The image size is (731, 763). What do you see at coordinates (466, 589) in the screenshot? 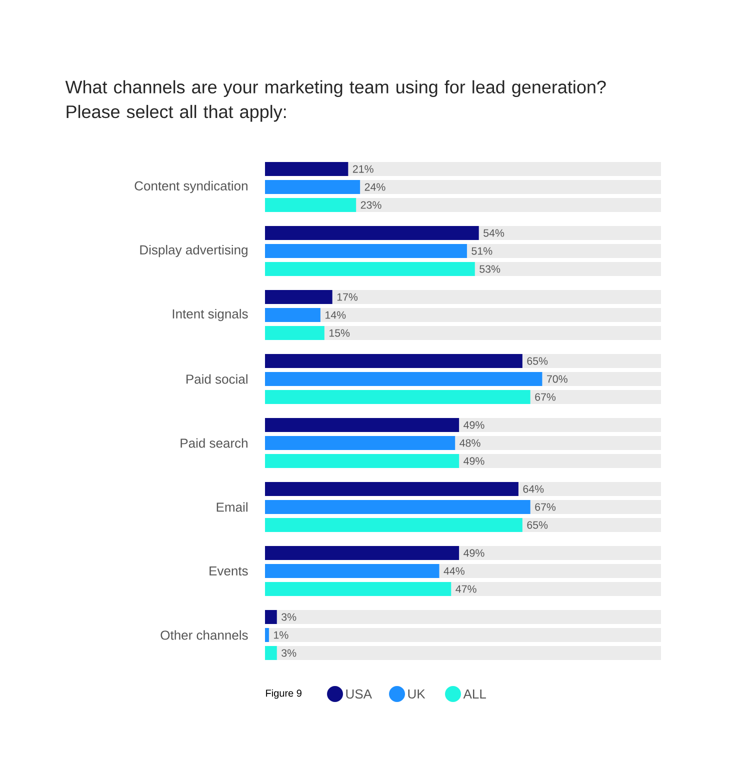
I see `data-label: 47%` at bounding box center [466, 589].